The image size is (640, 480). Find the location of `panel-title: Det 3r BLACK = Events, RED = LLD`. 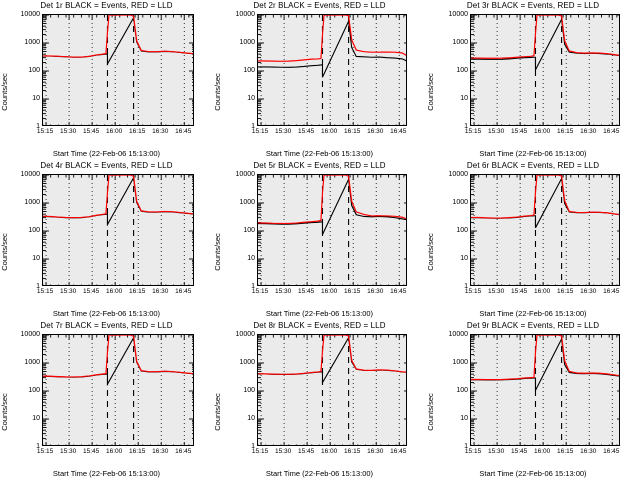

panel-title: Det 3r BLACK = Events, RED = LLD is located at coordinates (533, 5).